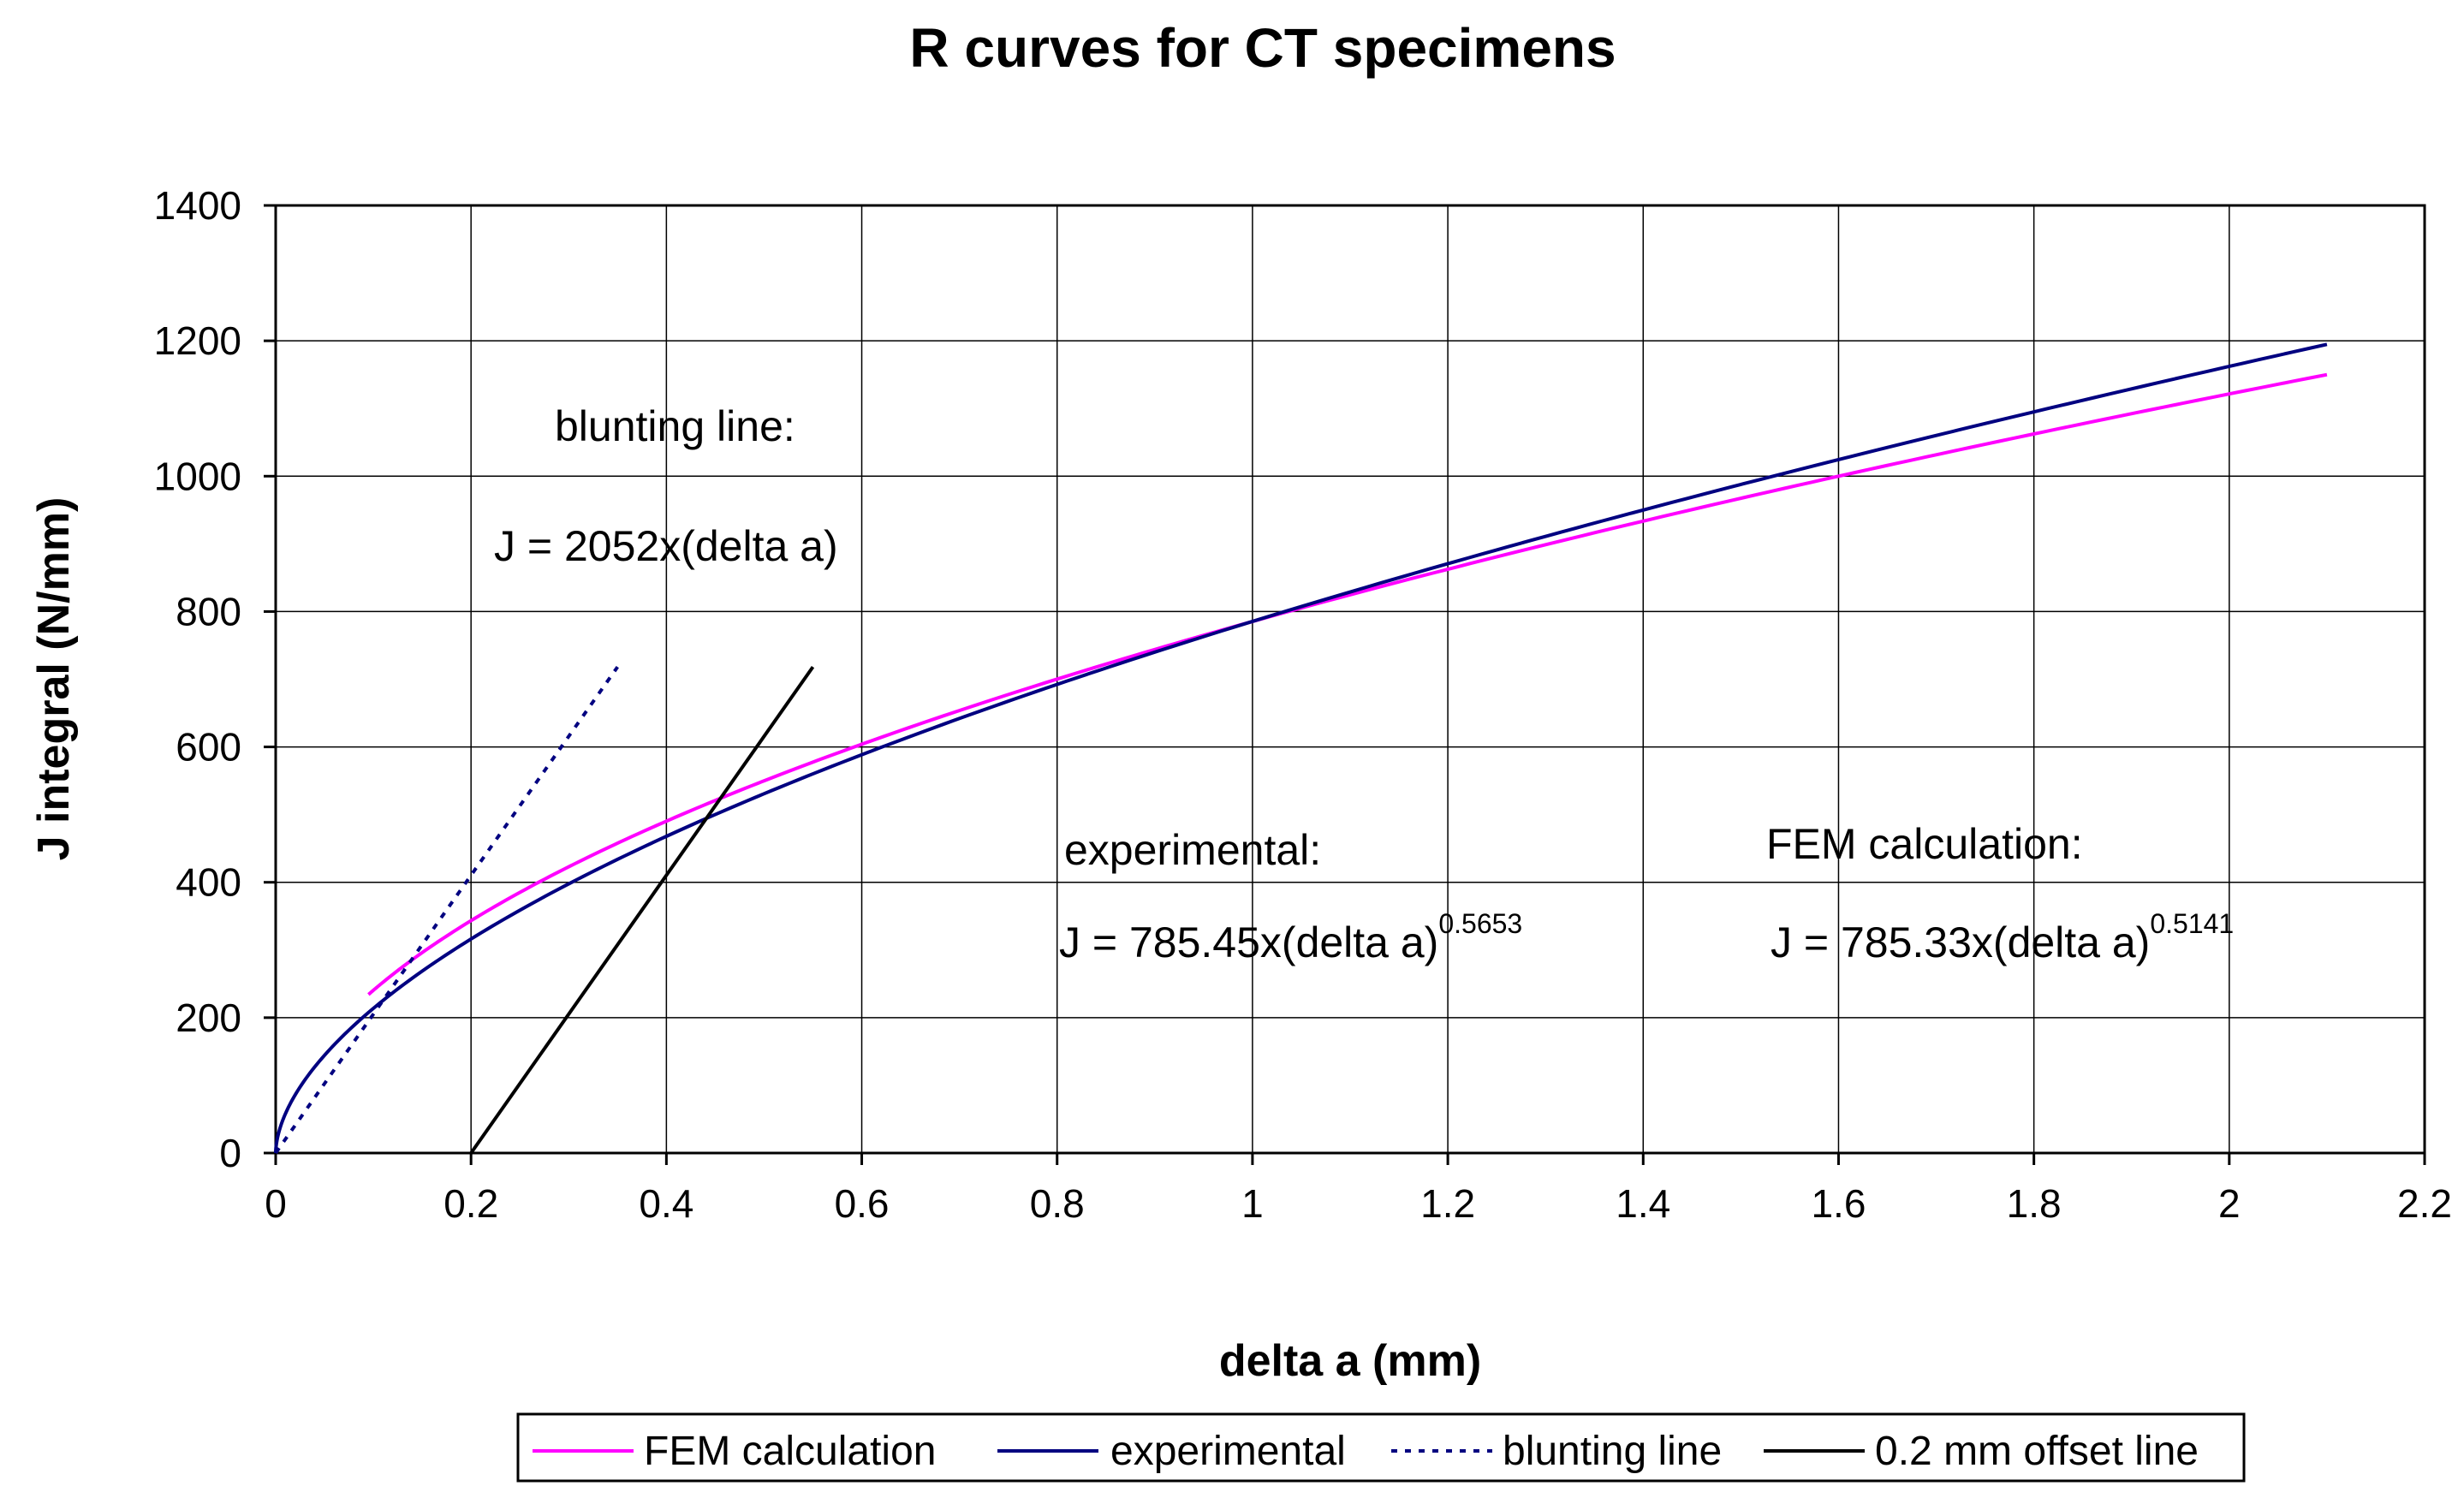 This screenshot has width=2464, height=1492. I want to click on y-tick-label: 600, so click(208, 747).